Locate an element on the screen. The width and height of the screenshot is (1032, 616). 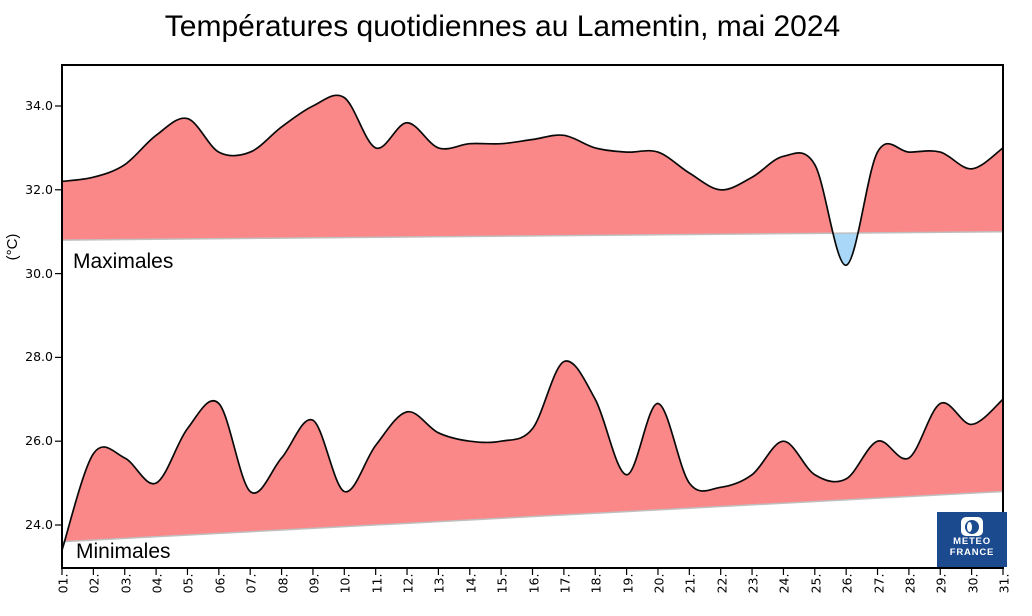
y-tick-label: 24.0 is located at coordinates (39, 524).